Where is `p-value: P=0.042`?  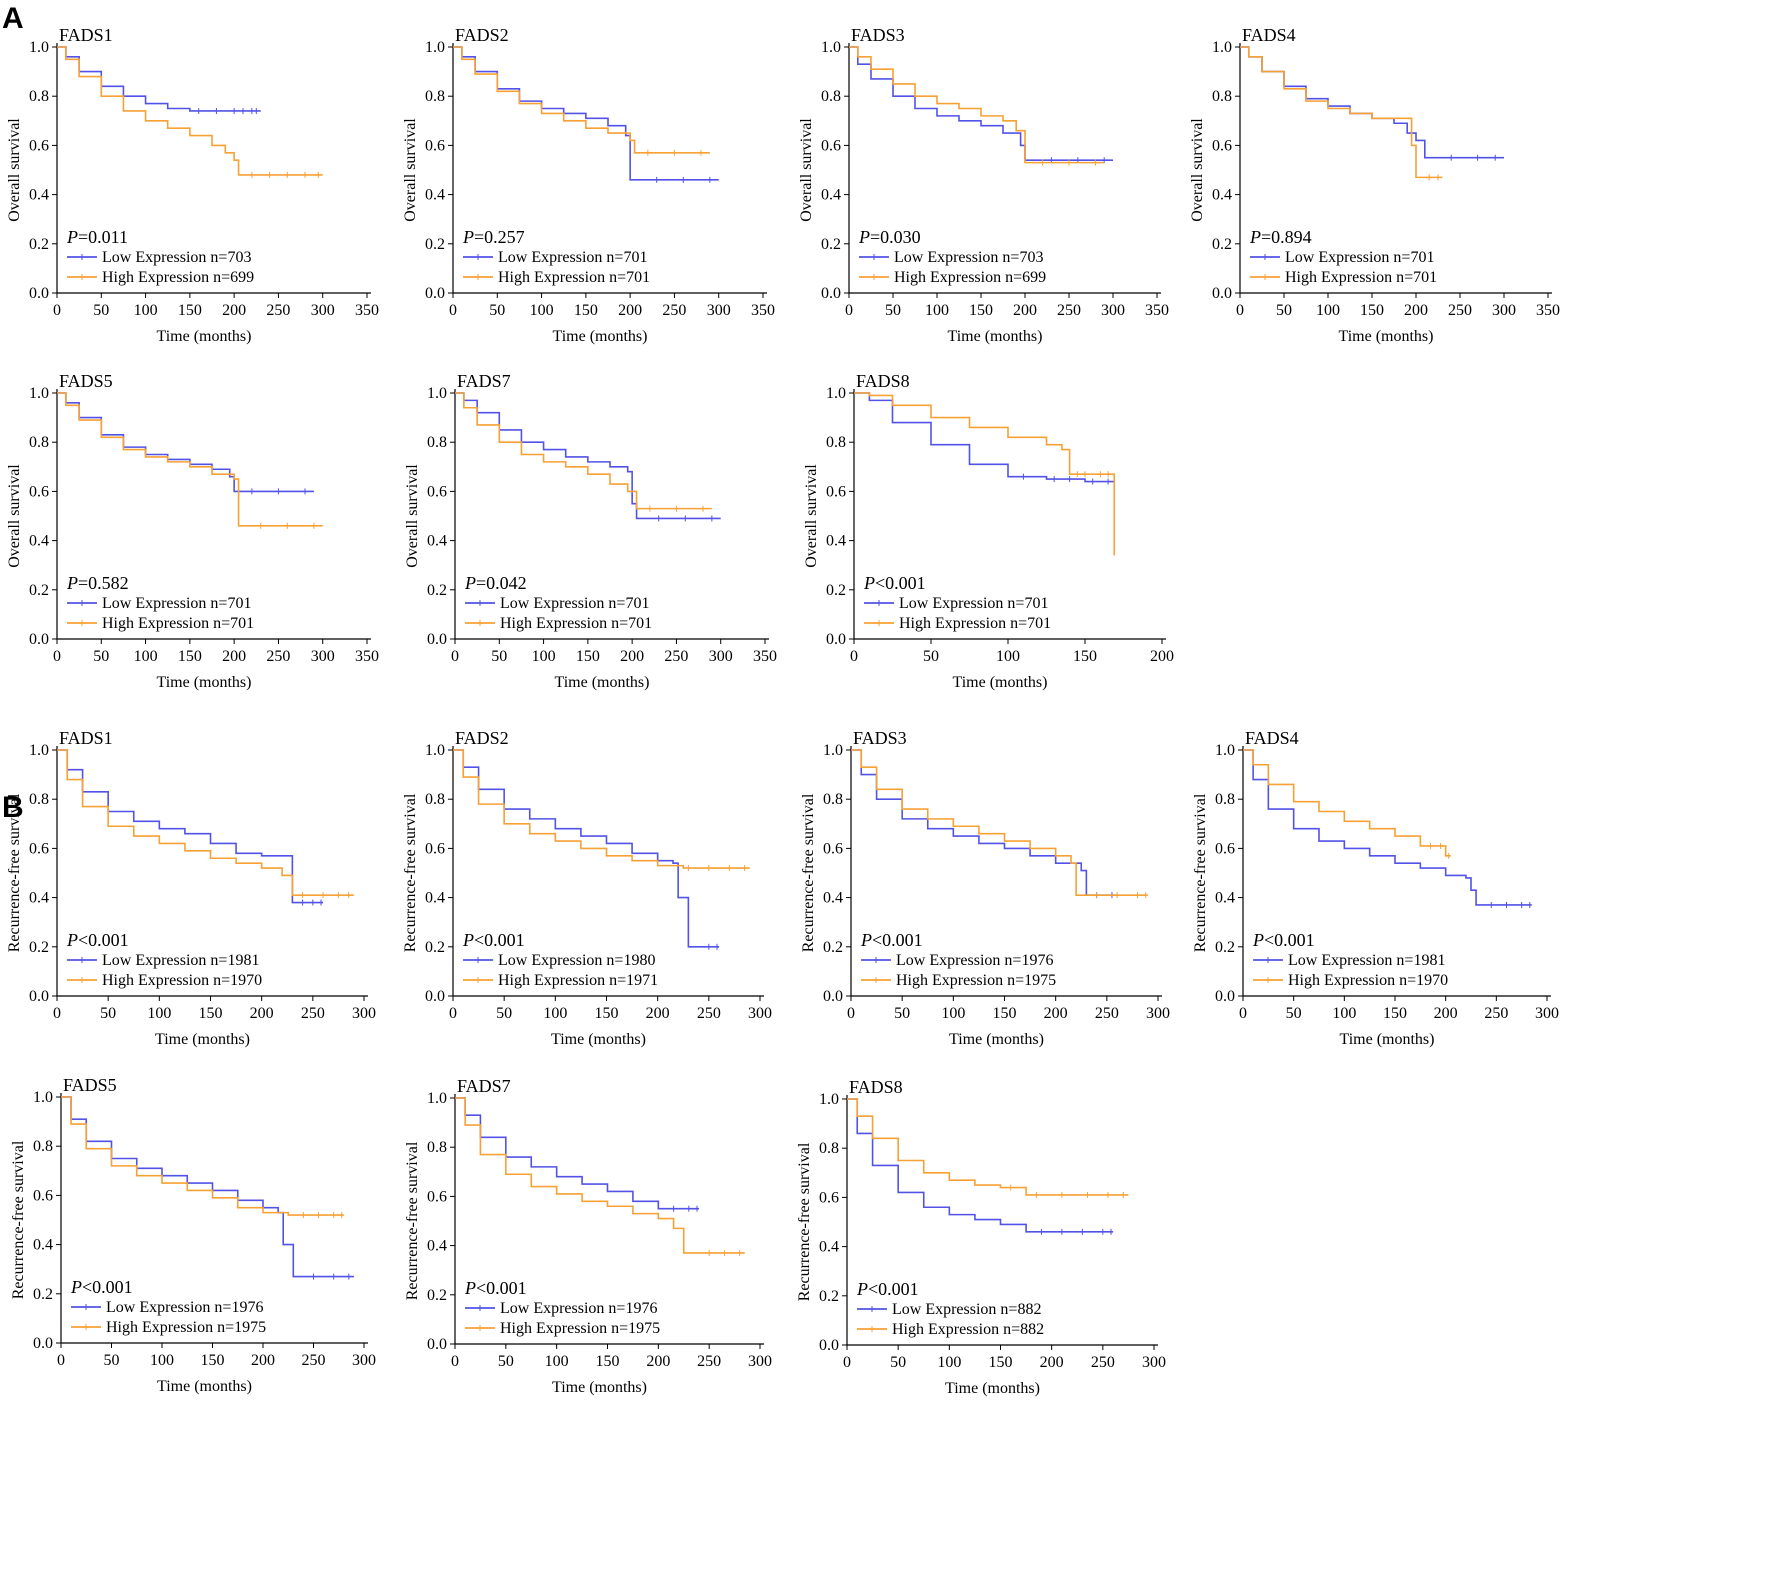
p-value: P=0.042 is located at coordinates (495, 583).